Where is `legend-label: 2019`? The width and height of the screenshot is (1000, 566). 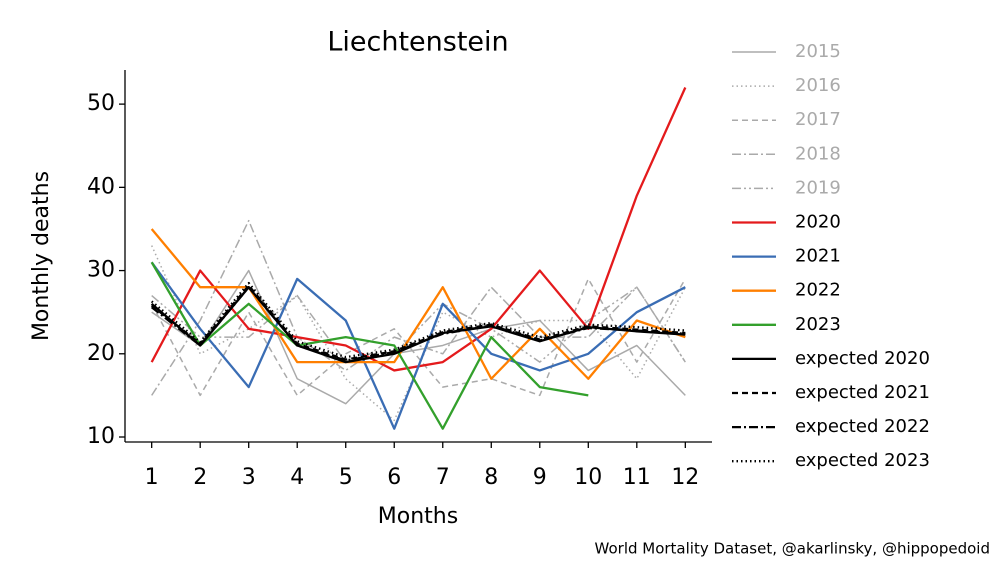
legend-label: 2019 is located at coordinates (818, 187).